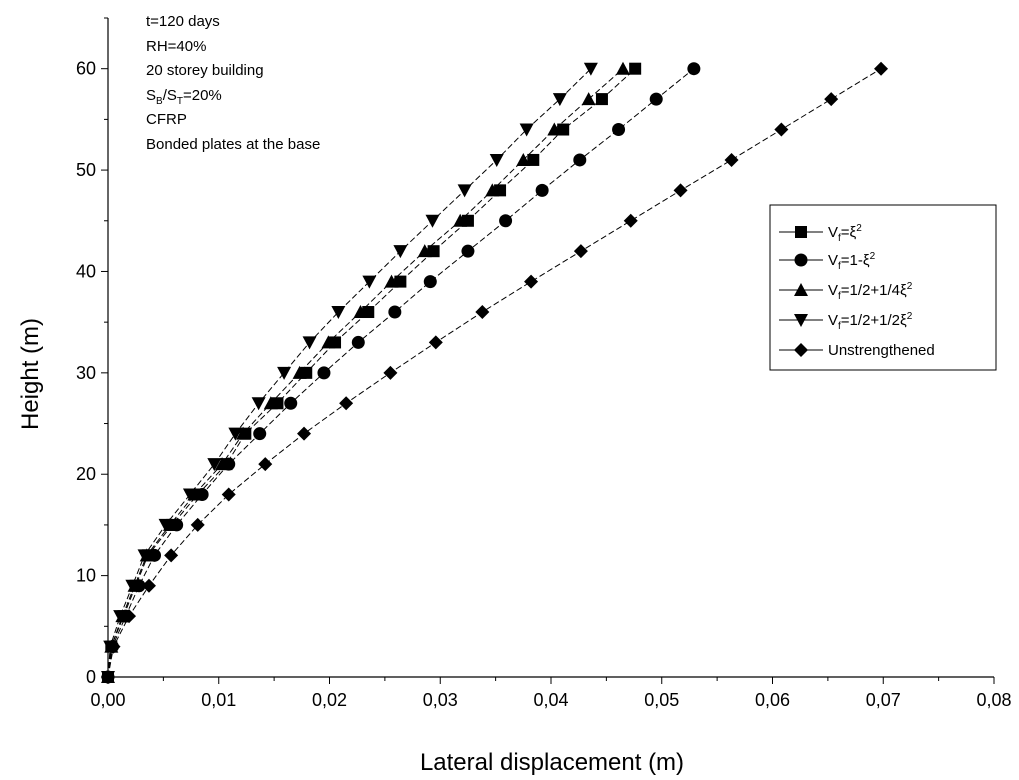 The height and width of the screenshot is (780, 1019). I want to click on annotation-ratio-t: T, so click(180, 101).